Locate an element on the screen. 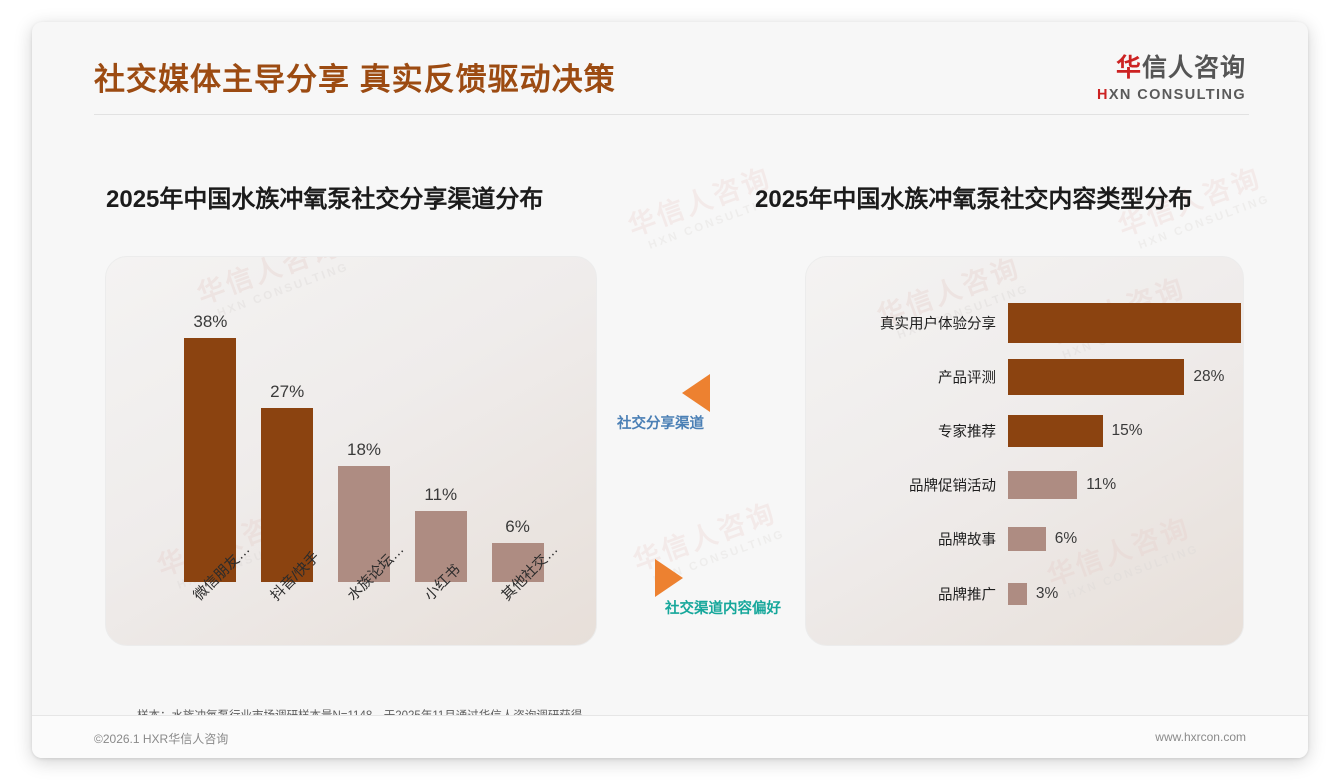 This screenshot has width=1340, height=780. logo-en-text: HXN CONSULTING is located at coordinates (1171, 95).